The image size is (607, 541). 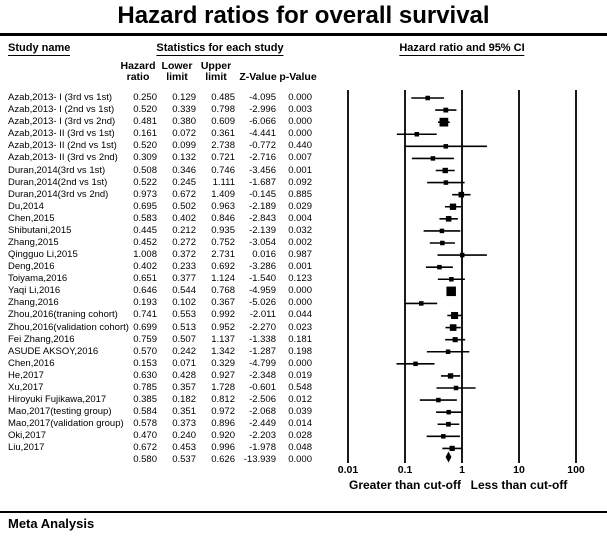 I want to click on upper-cell: 0.846, so click(x=223, y=218).